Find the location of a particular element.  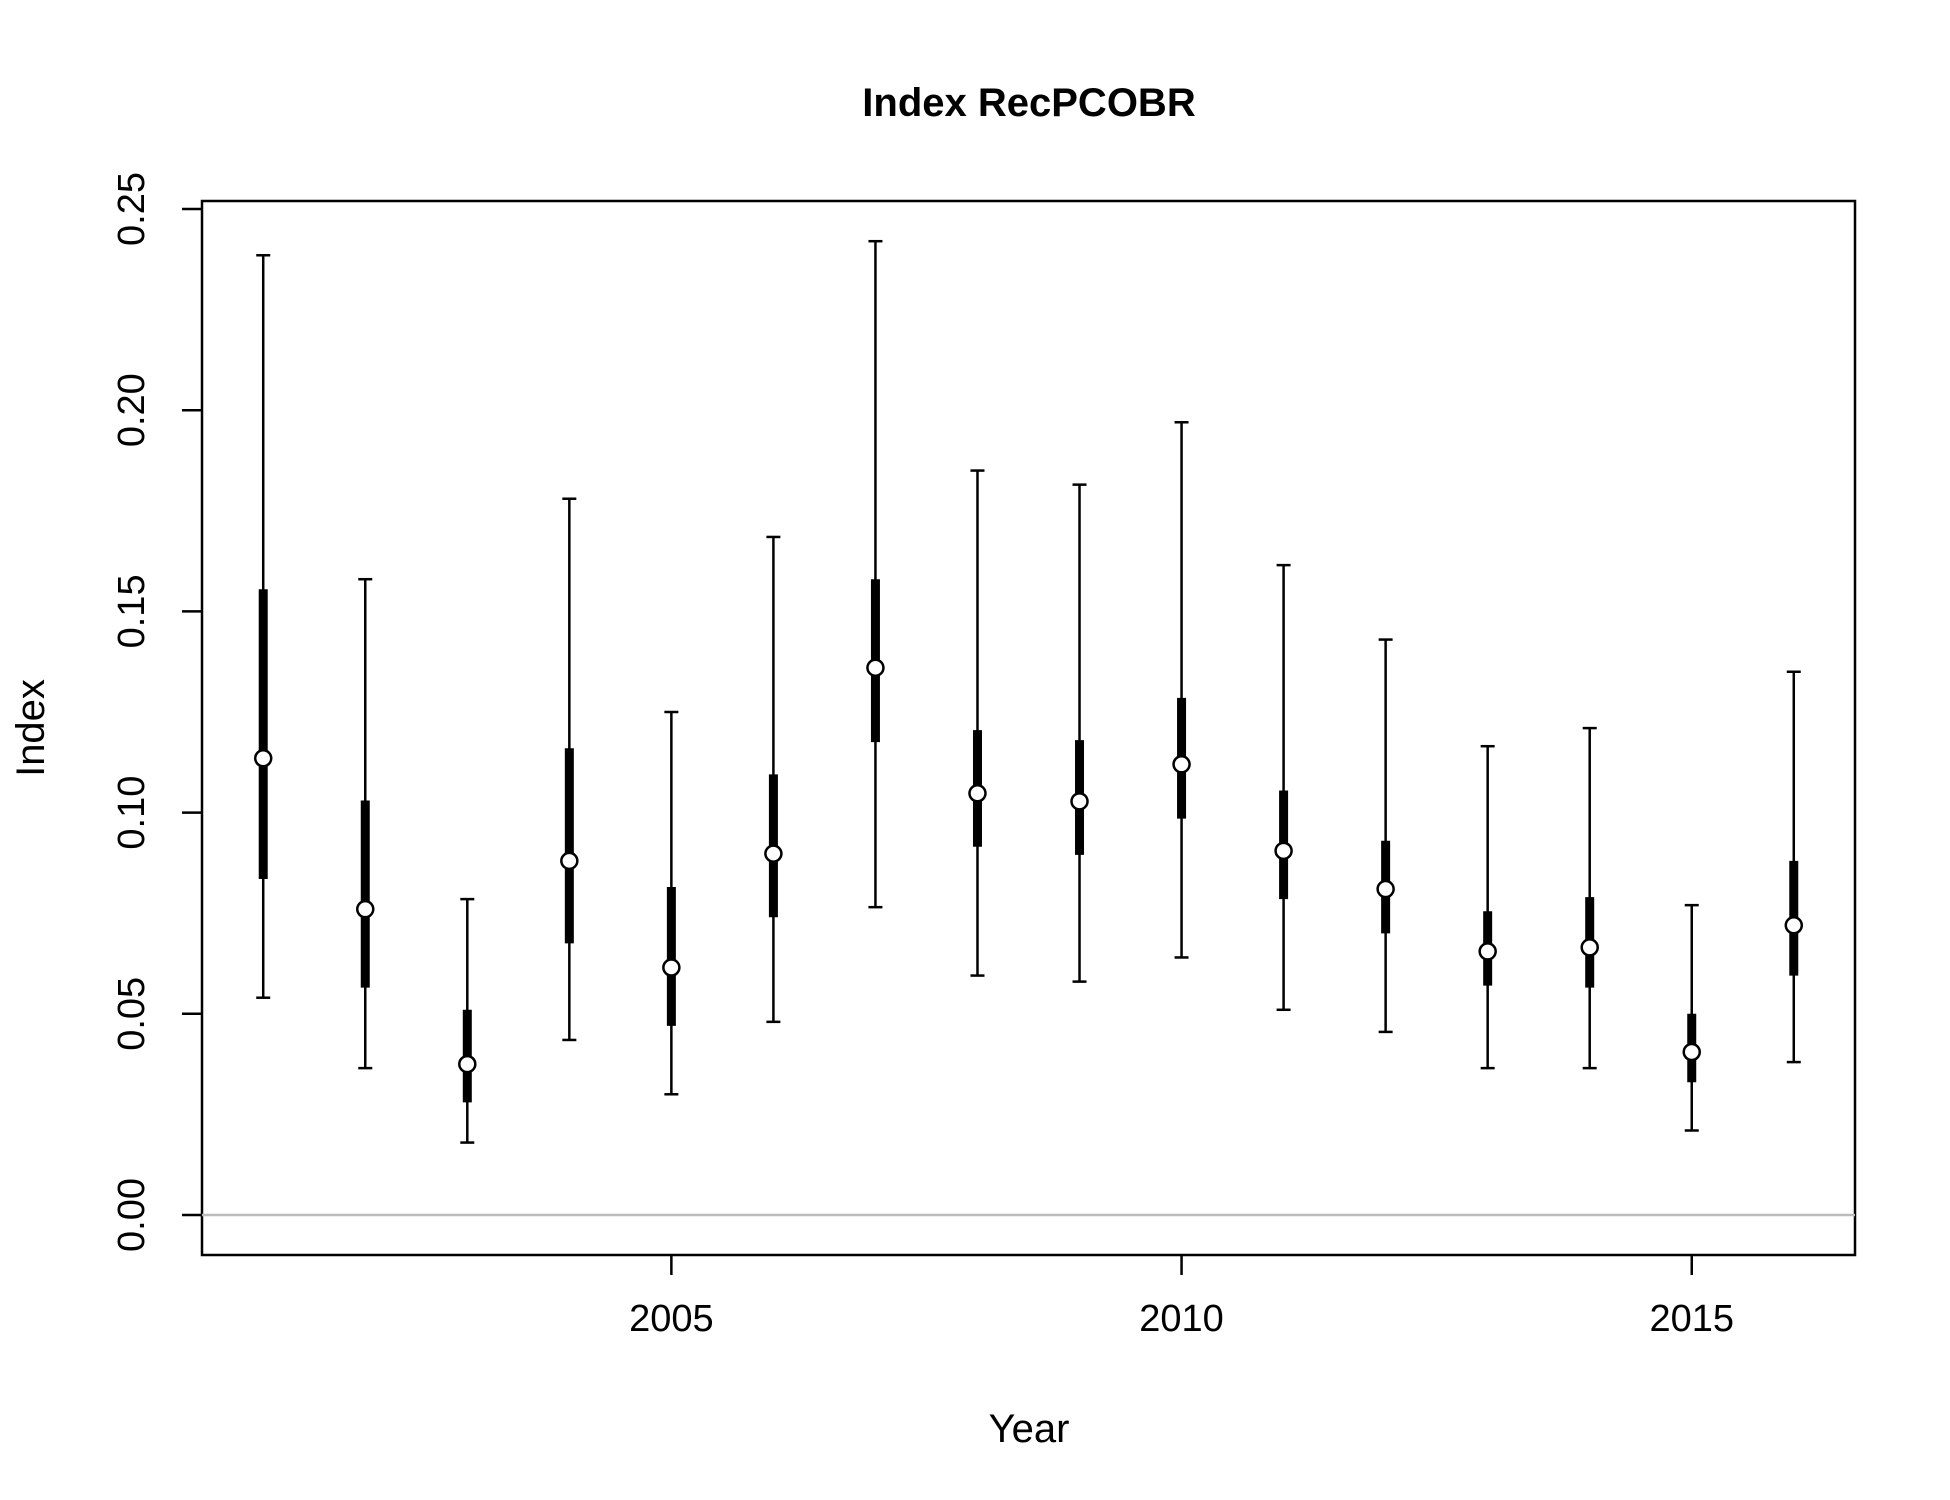

interval-2006 is located at coordinates (773, 779).